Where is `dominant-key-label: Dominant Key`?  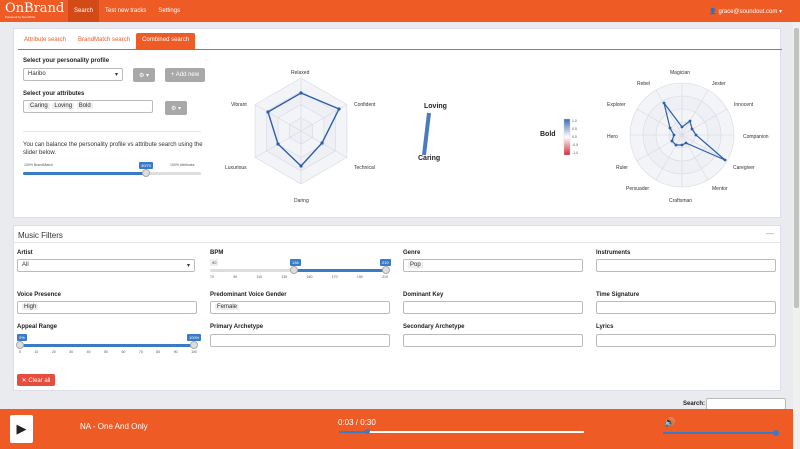
dominant-key-label: Dominant Key is located at coordinates (423, 295).